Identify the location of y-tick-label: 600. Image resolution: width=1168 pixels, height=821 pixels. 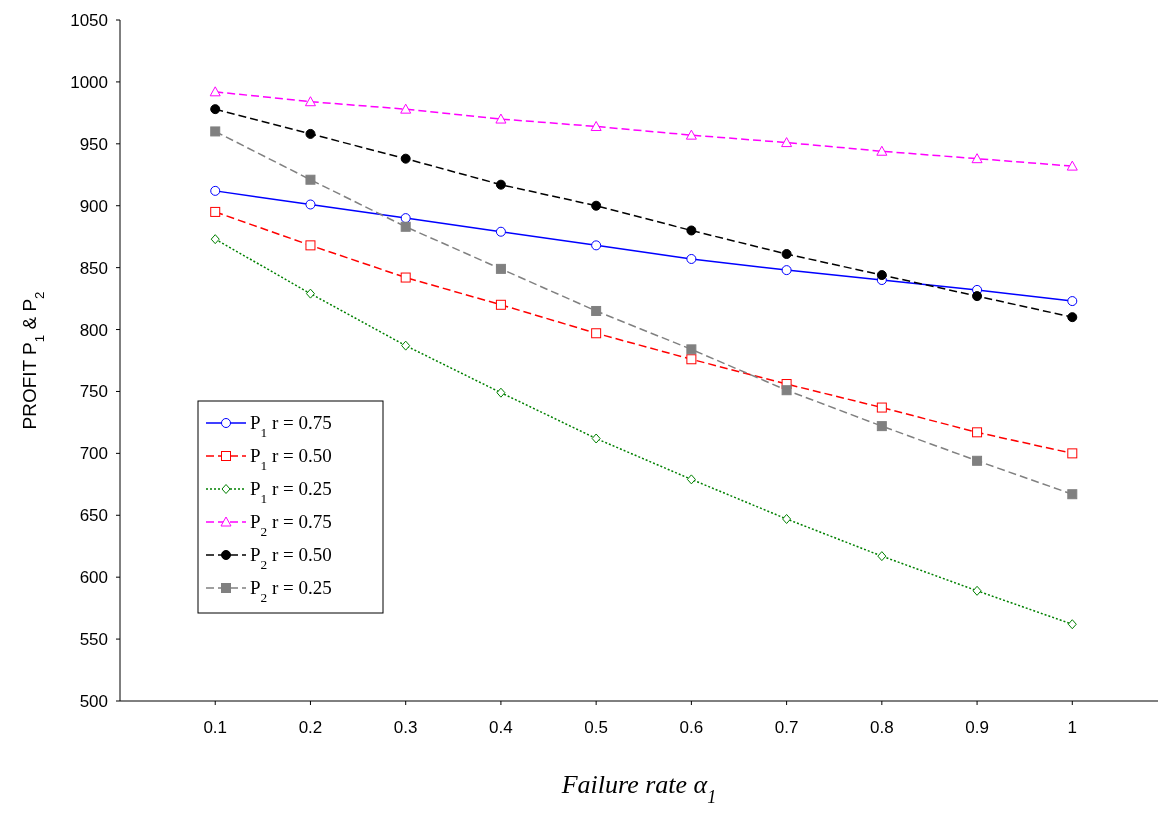
(93, 578).